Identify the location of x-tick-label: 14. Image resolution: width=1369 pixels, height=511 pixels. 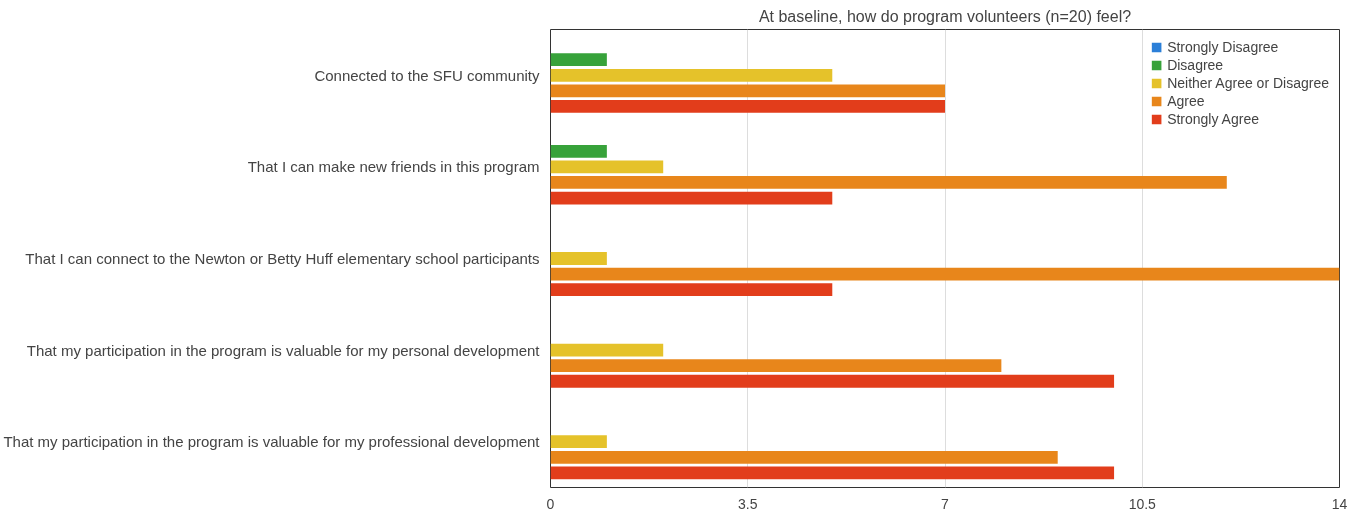
(1339, 503).